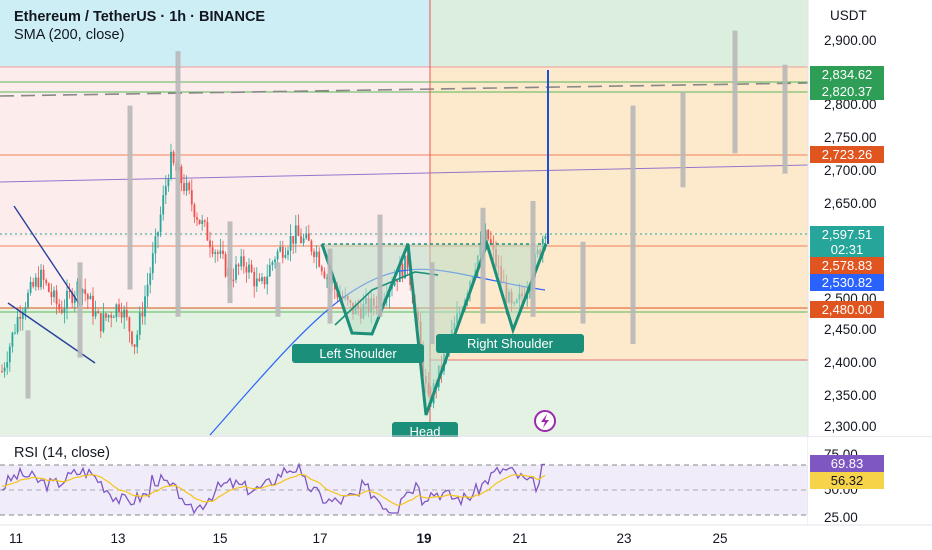 The width and height of the screenshot is (932, 550). Describe the element at coordinates (847, 480) in the screenshot. I see `svg-text: 56.32` at that location.